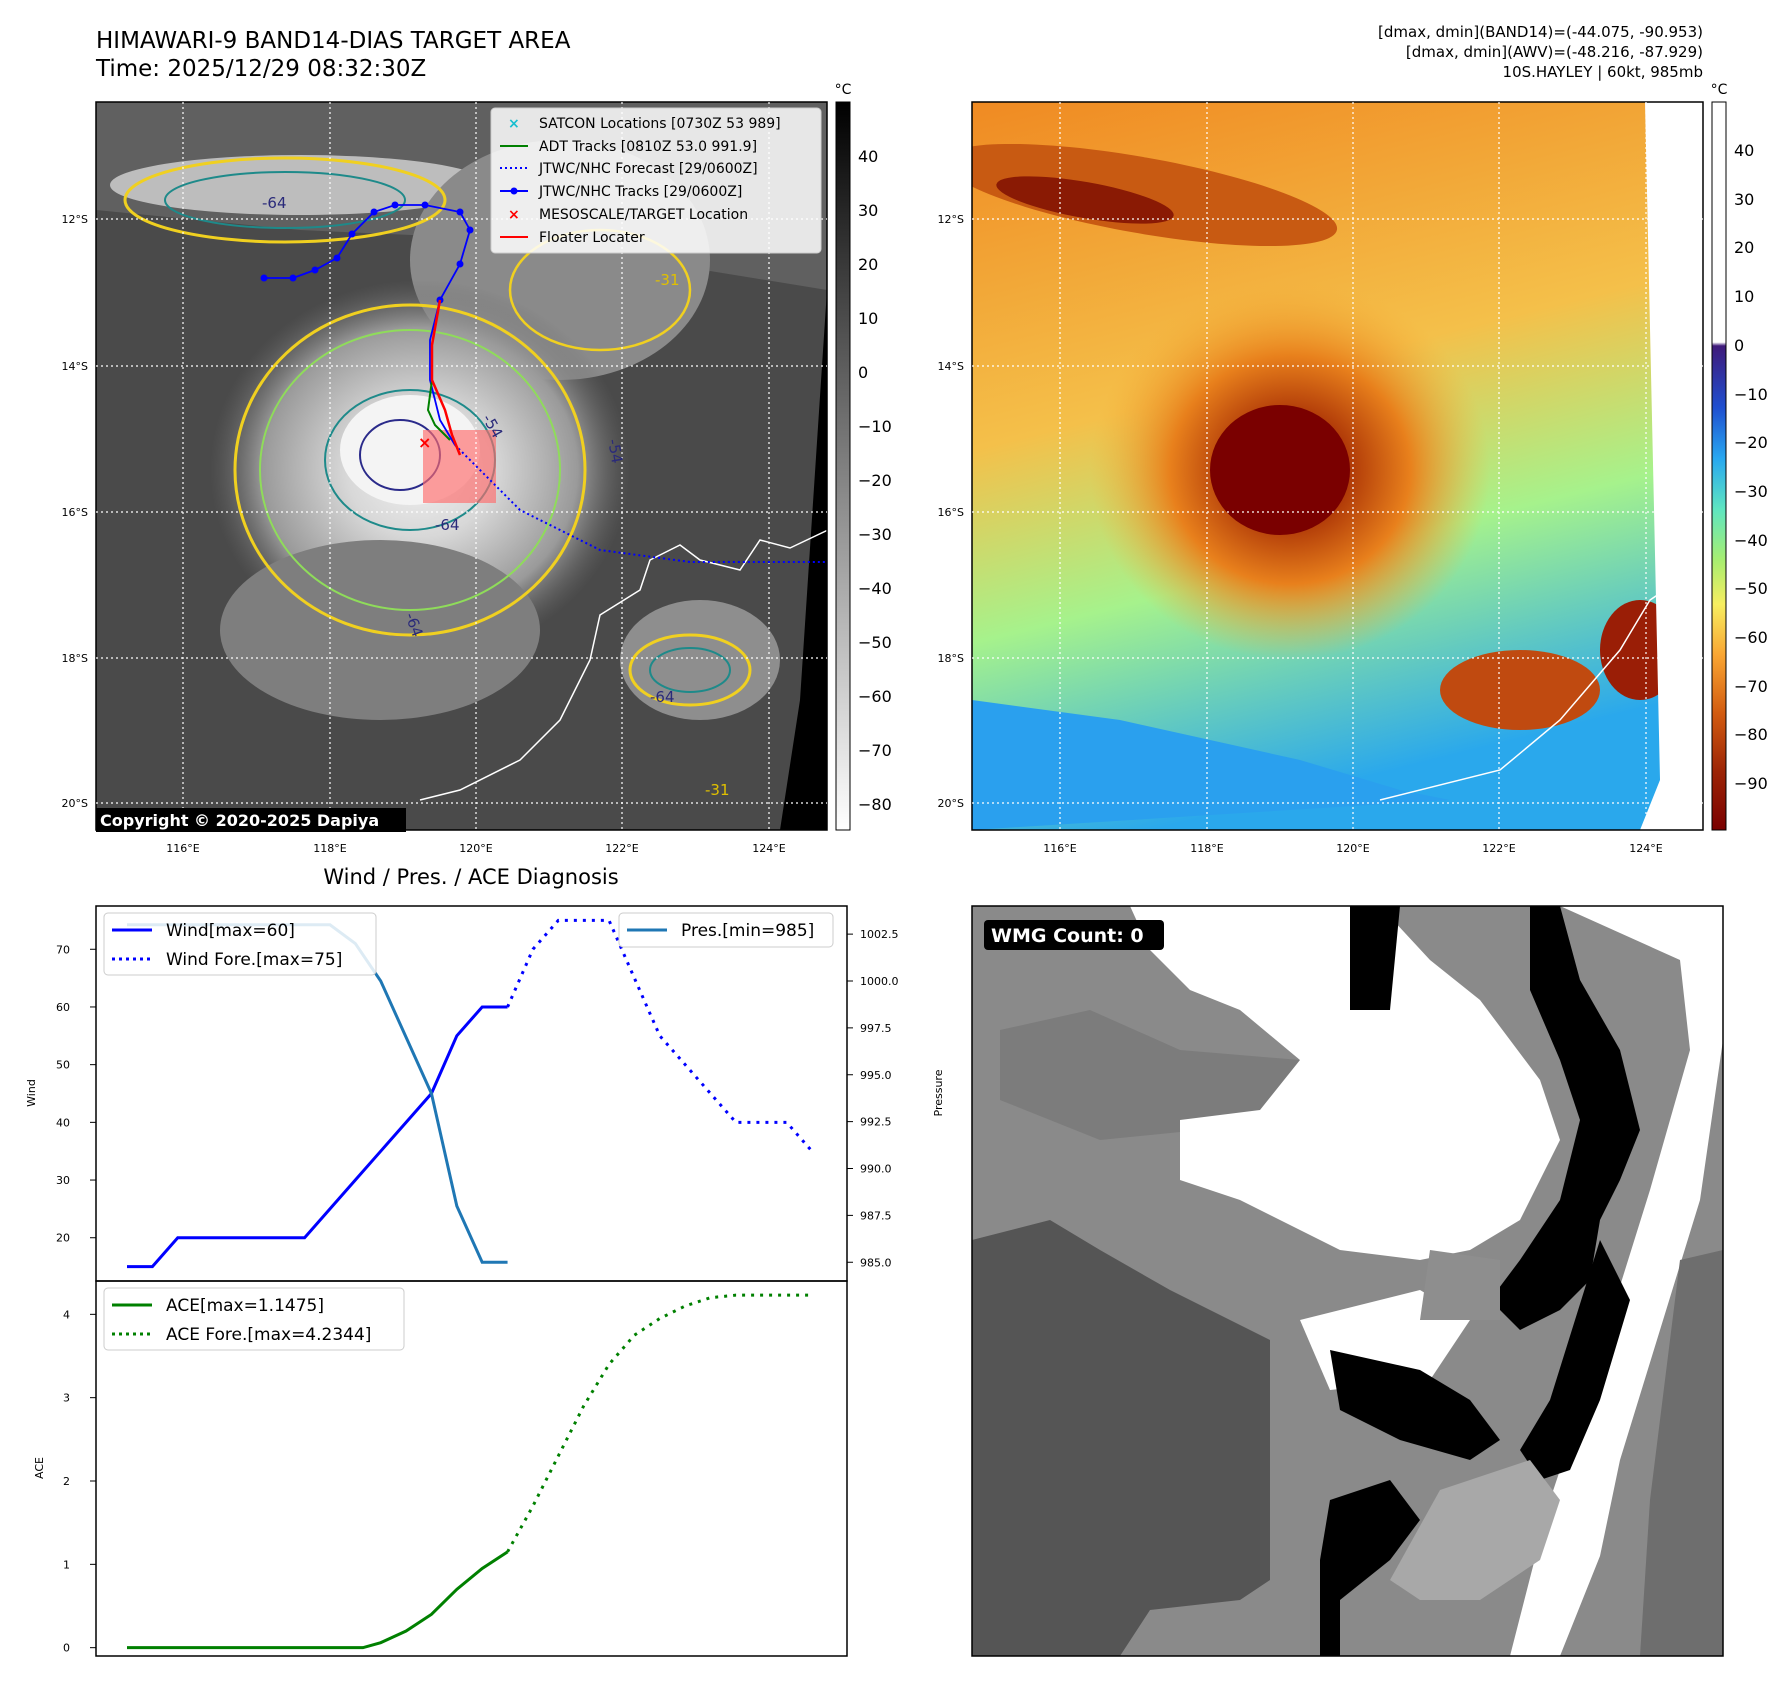 Image resolution: width=1788 pixels, height=1690 pixels. I want to click on y2-tick-label: 995.0, so click(876, 1075).